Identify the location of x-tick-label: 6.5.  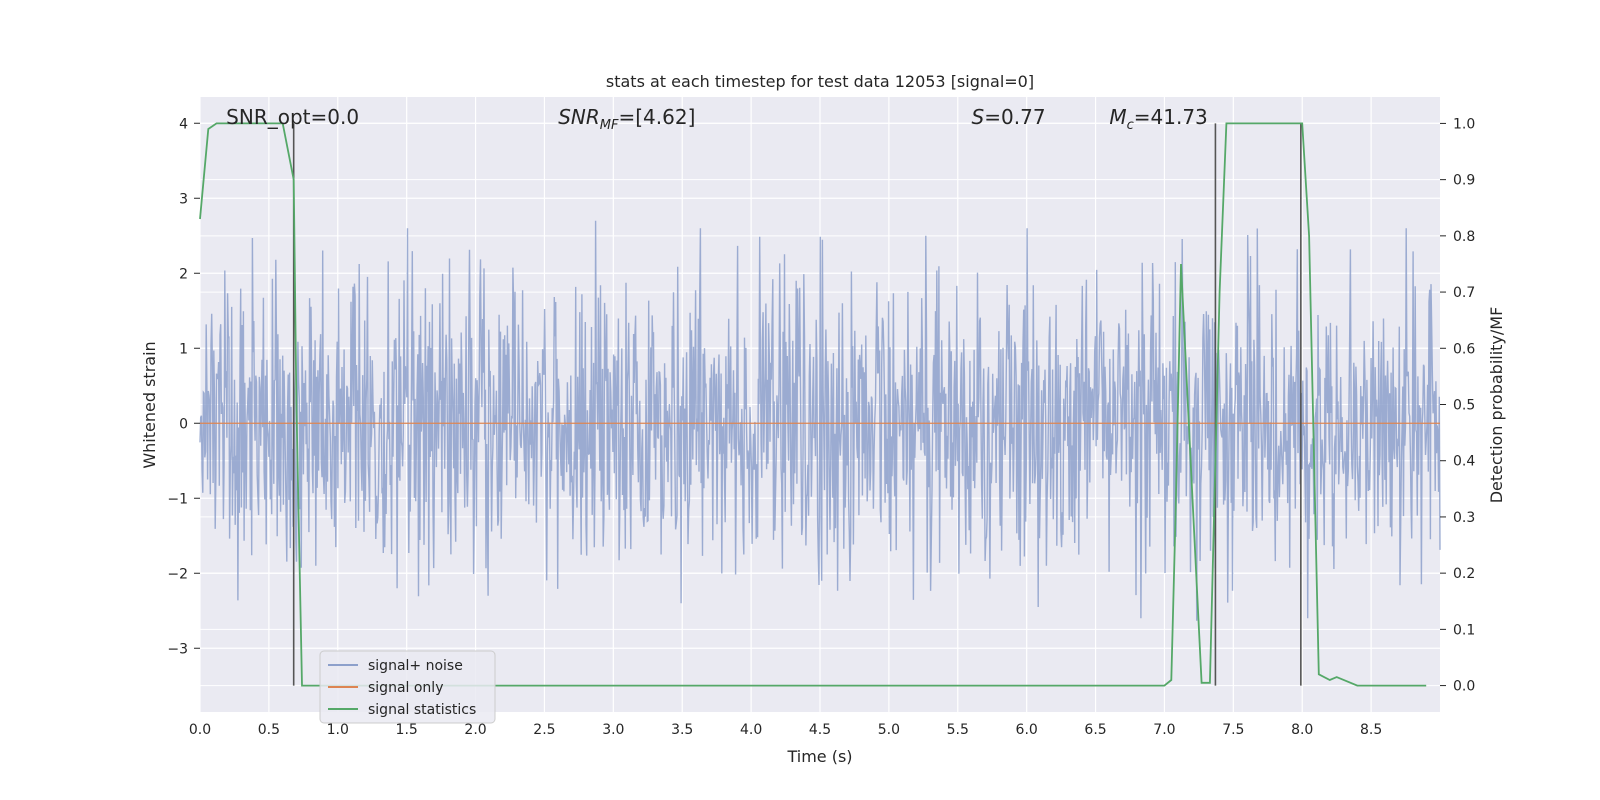
(1095, 730).